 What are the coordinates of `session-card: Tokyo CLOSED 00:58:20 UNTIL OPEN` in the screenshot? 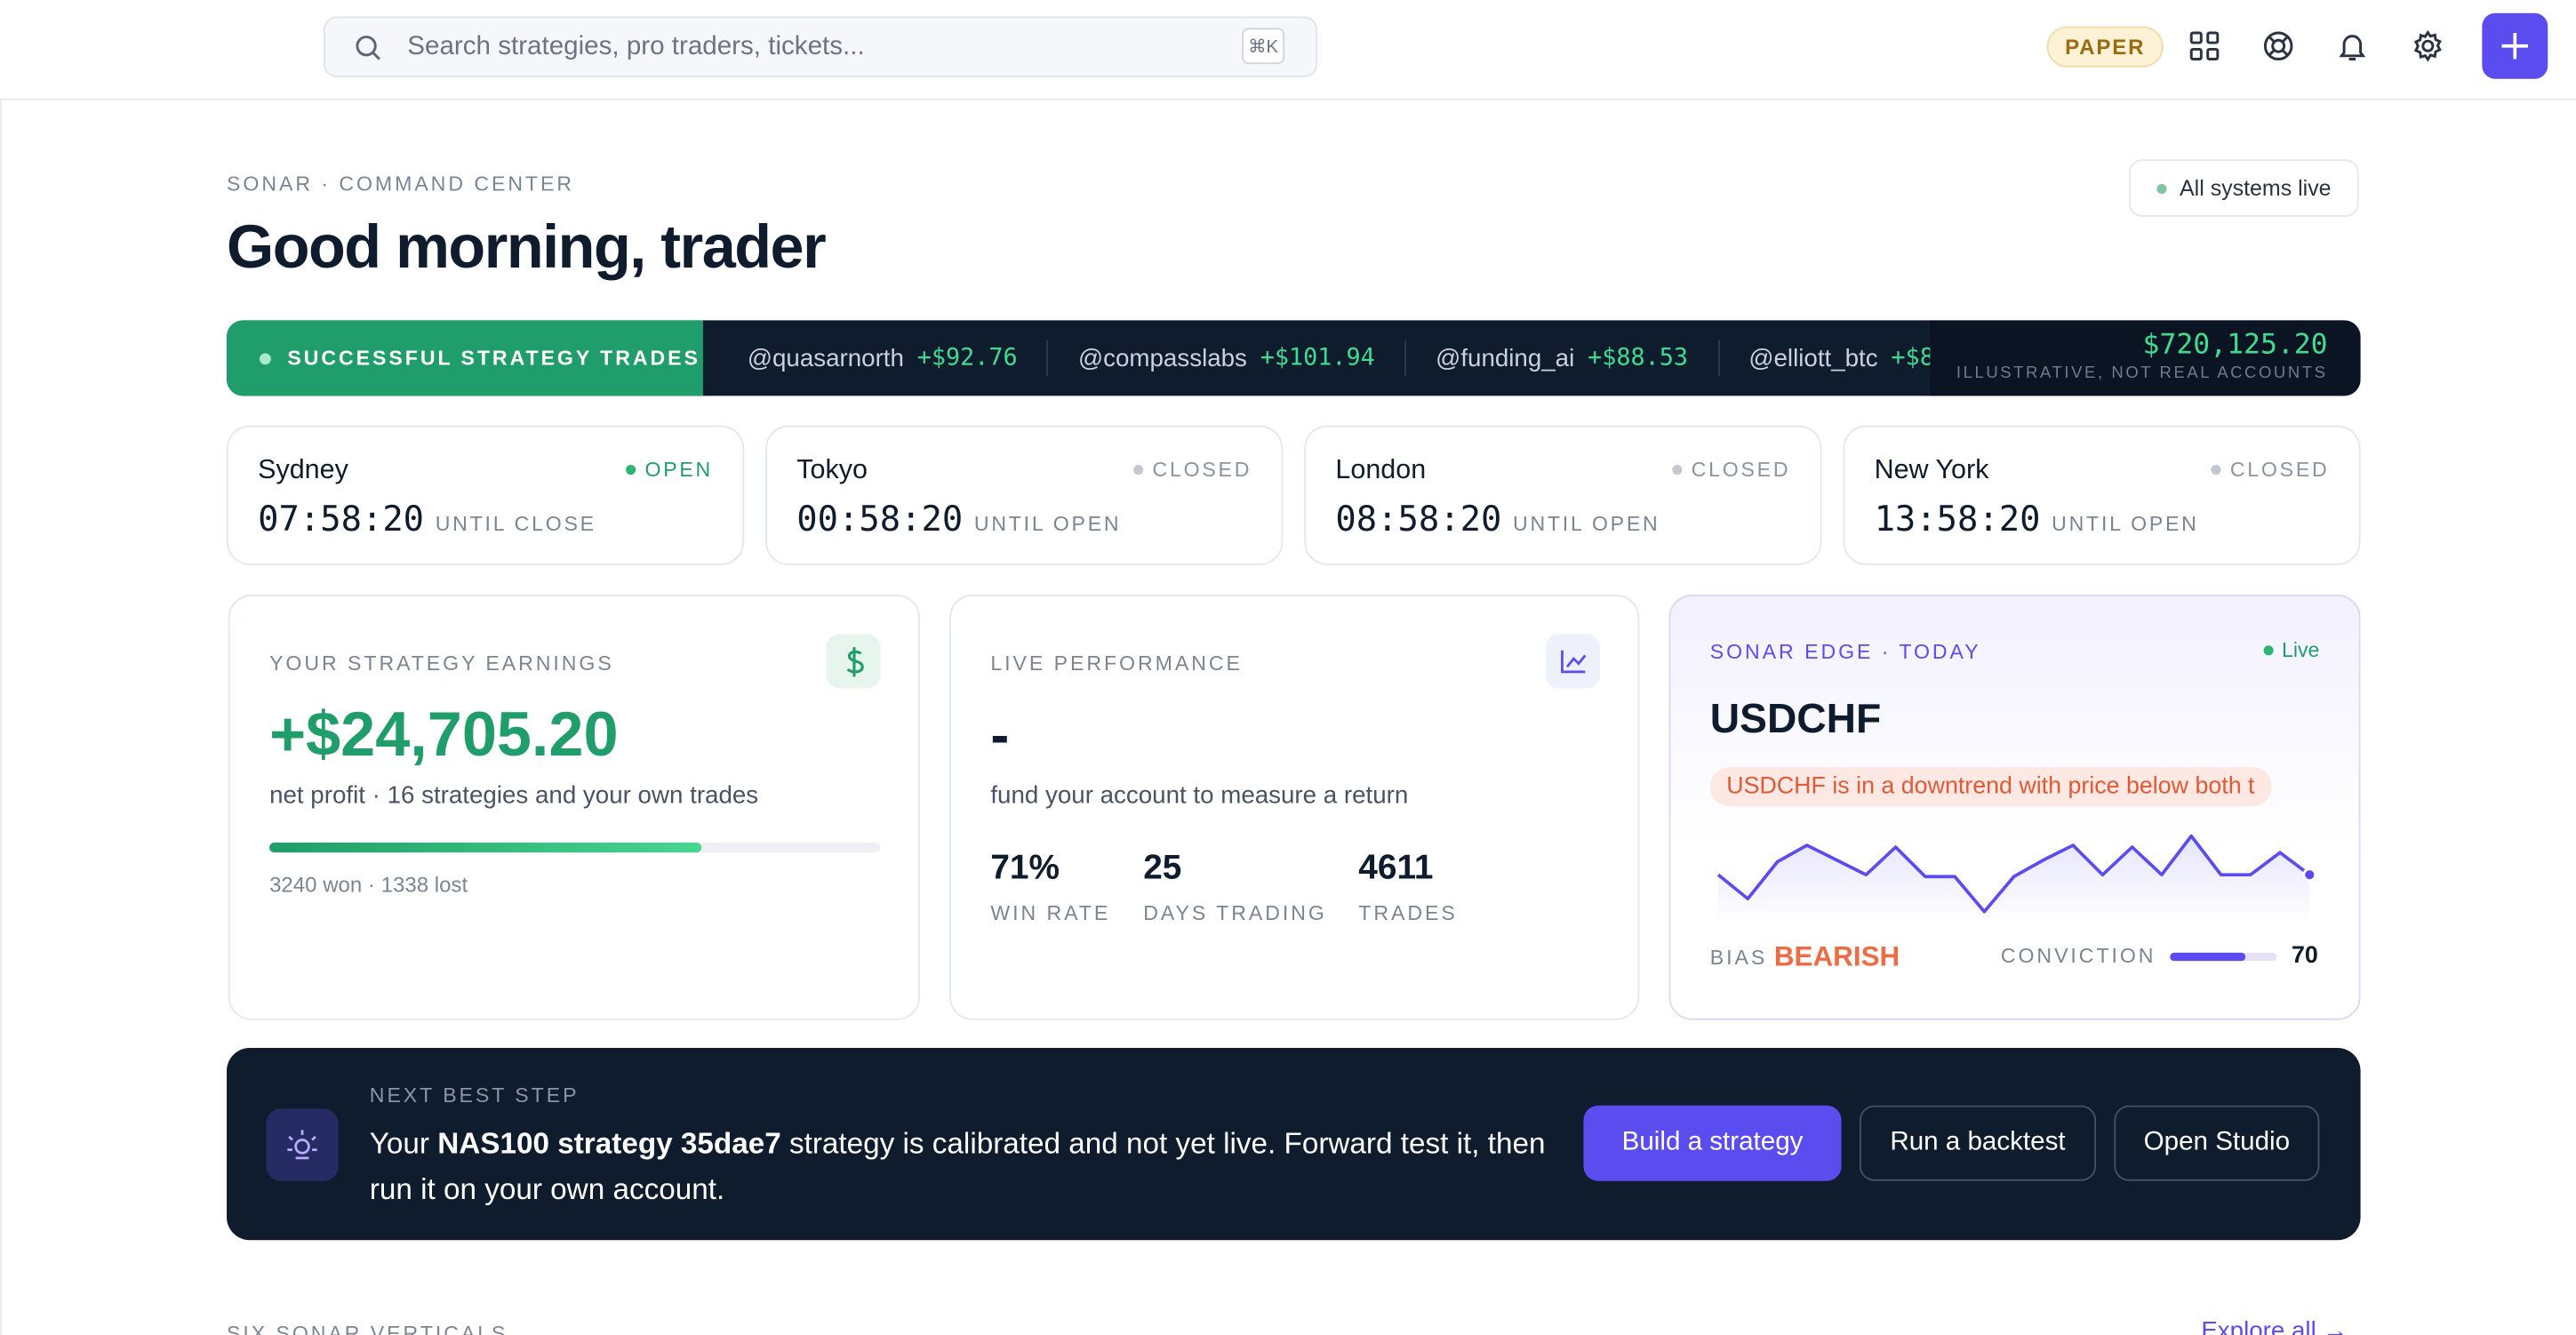 It's located at (1024, 495).